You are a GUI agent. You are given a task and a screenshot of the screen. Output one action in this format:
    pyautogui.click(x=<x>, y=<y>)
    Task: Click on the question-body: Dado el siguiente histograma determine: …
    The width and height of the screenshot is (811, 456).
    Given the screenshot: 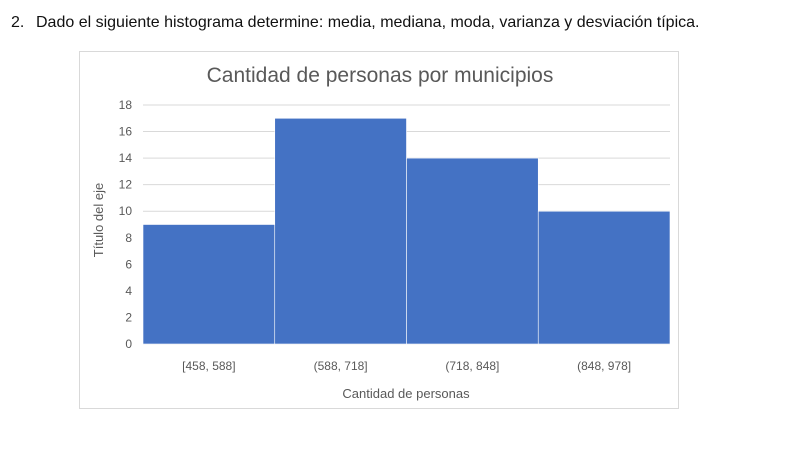 What is the action you would take?
    pyautogui.click(x=368, y=22)
    